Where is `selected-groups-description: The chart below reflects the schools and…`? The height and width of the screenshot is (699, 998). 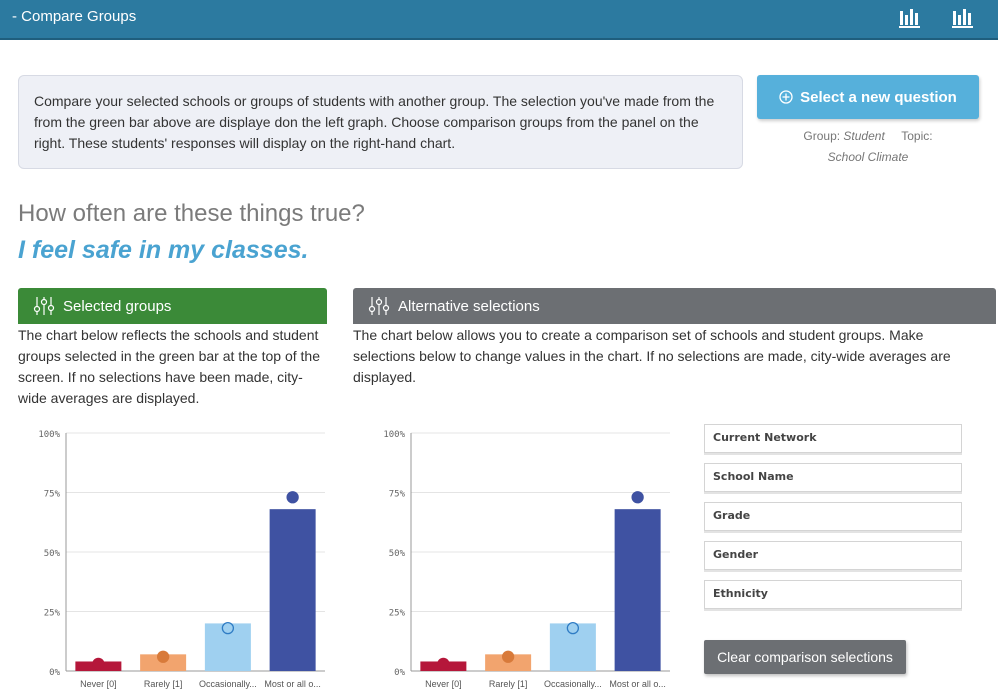
selected-groups-description: The chart below reflects the schools and… is located at coordinates (169, 366).